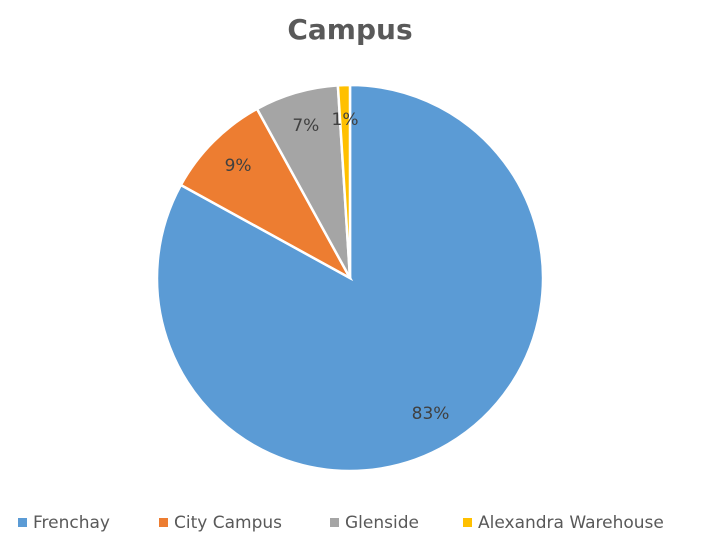 The height and width of the screenshot is (536, 701). Describe the element at coordinates (431, 414) in the screenshot. I see `data-label: 83%` at that location.